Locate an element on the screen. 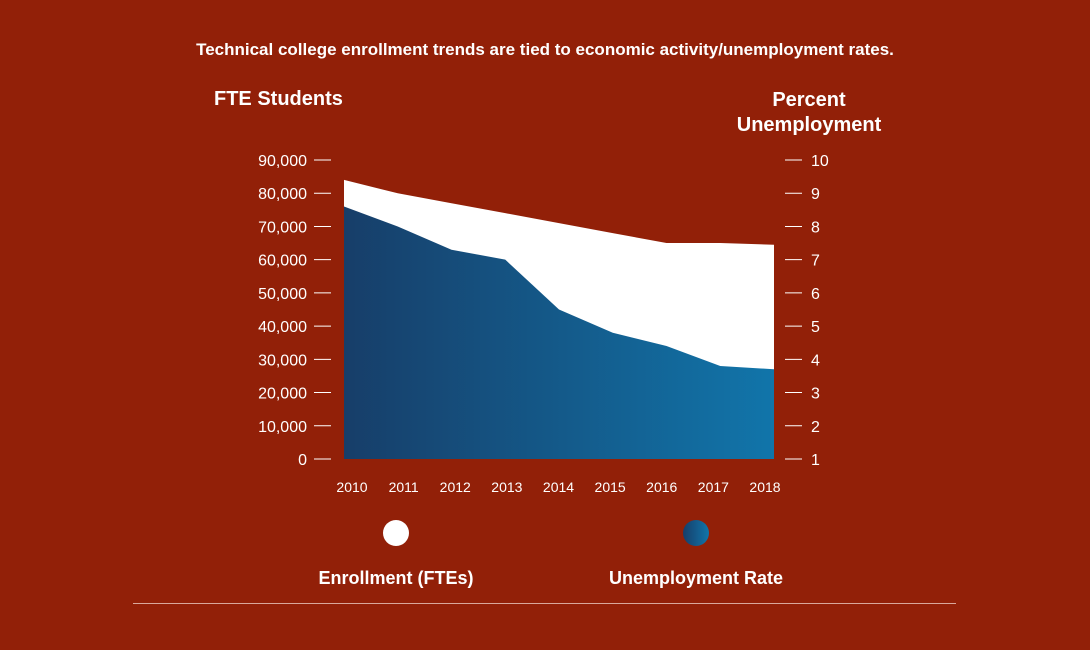 This screenshot has width=1090, height=650. y-left-tick-label: 50,000 is located at coordinates (282, 294).